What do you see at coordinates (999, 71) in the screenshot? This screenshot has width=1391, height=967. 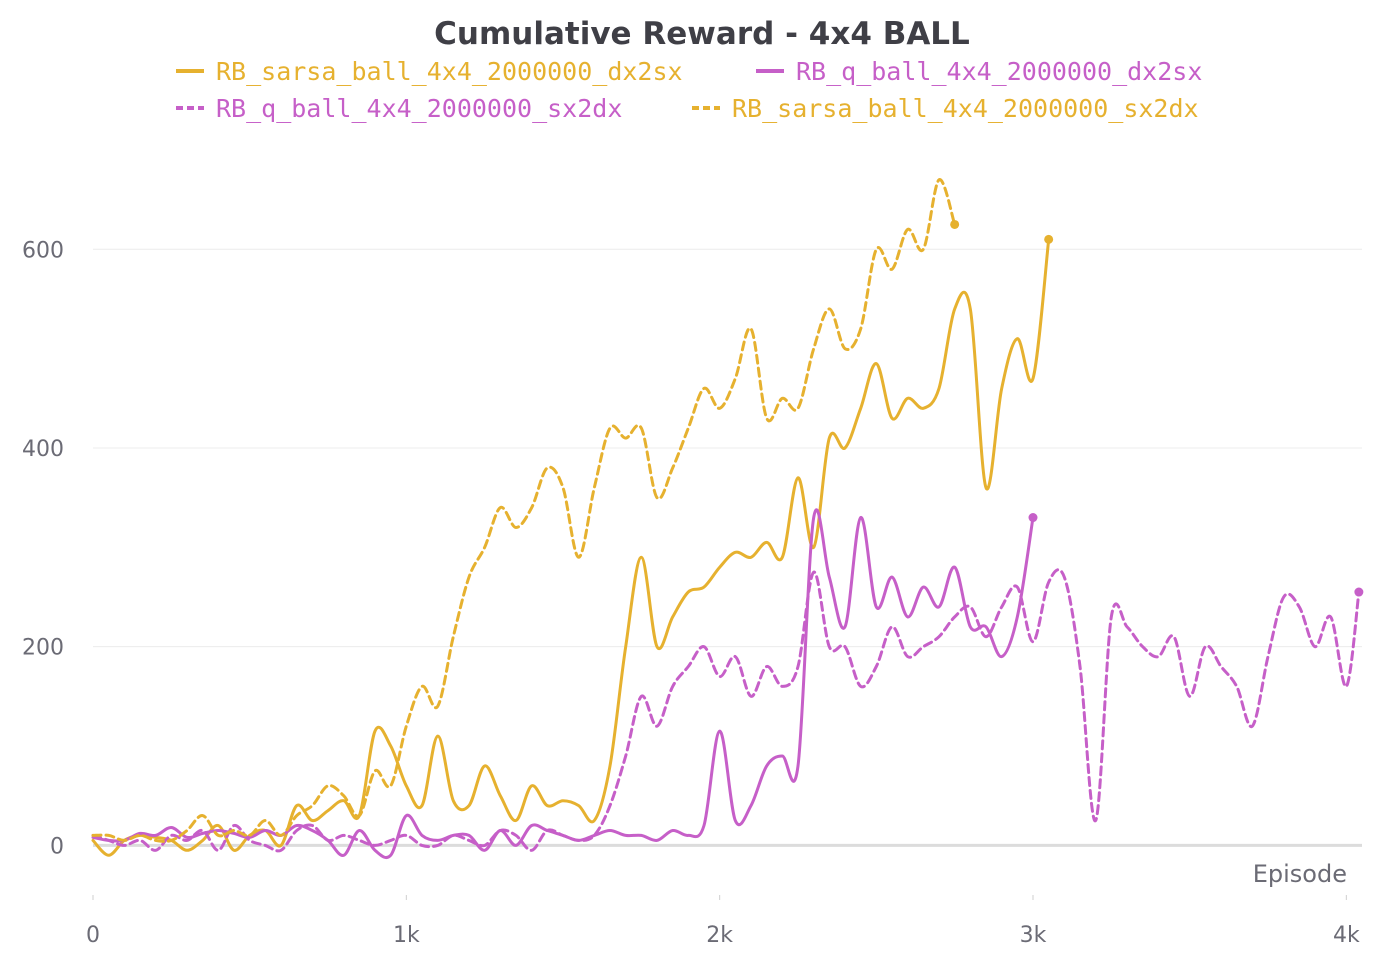 I see `legend-label: RB_q_ball_4x4_2000000_dx2sx` at bounding box center [999, 71].